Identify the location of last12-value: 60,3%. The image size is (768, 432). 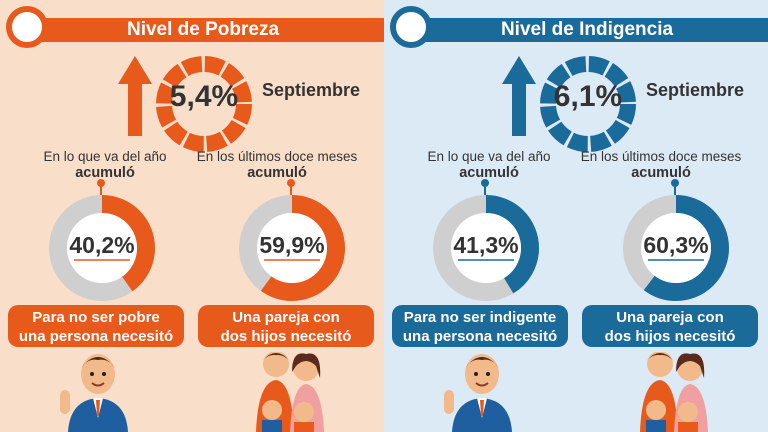
(676, 245).